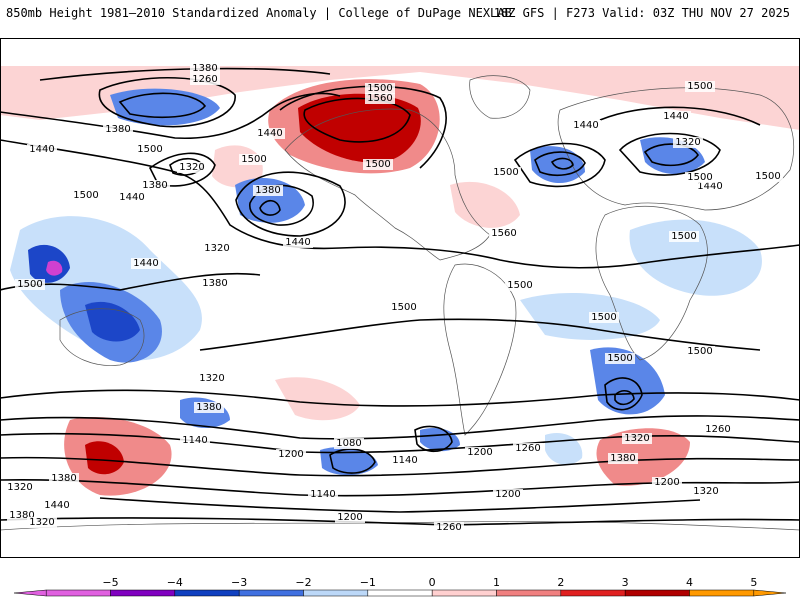  I want to click on contour-1500-tropics, so click(480, 334).